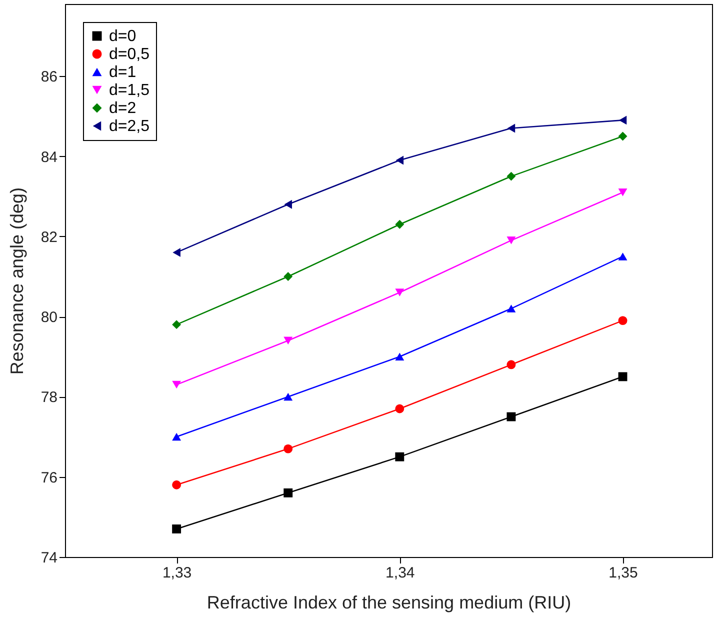 The height and width of the screenshot is (620, 724). Describe the element at coordinates (49, 397) in the screenshot. I see `y-tick-label: 78` at that location.